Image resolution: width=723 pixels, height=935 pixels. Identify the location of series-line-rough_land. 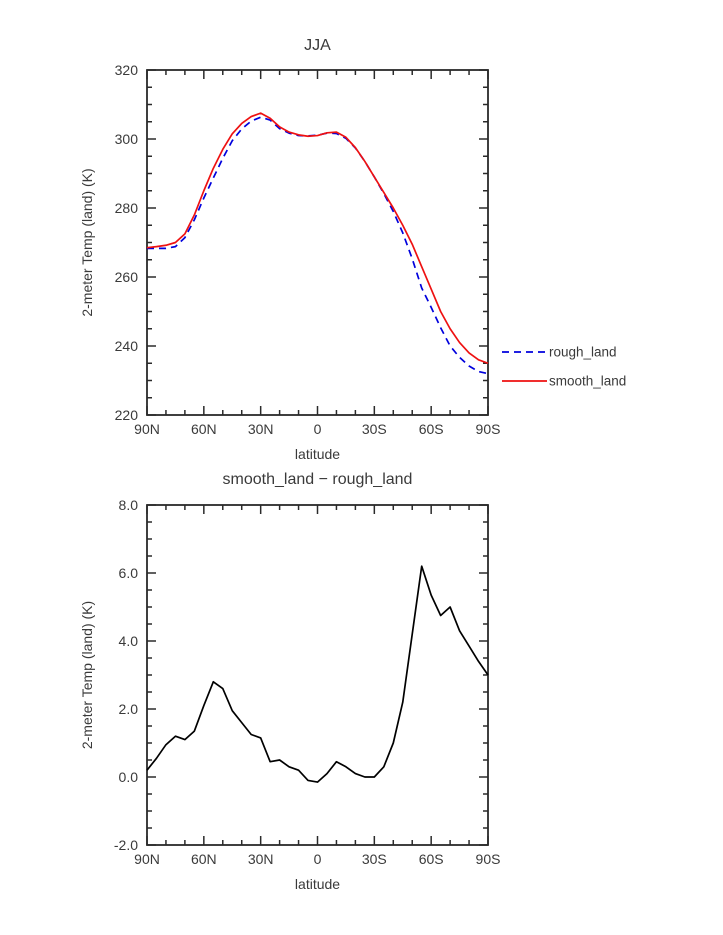
(318, 245).